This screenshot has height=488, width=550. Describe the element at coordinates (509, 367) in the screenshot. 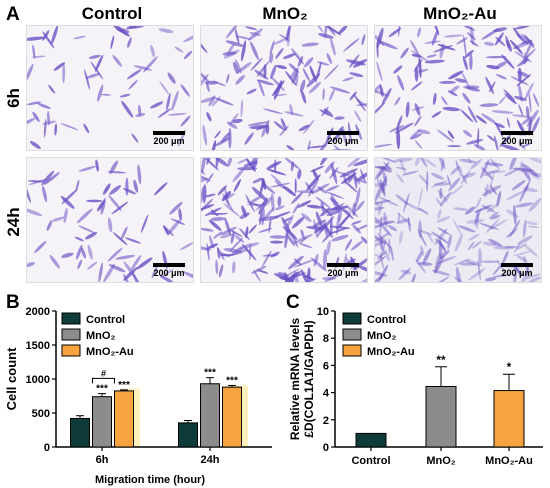

I see `significance-label: *` at that location.